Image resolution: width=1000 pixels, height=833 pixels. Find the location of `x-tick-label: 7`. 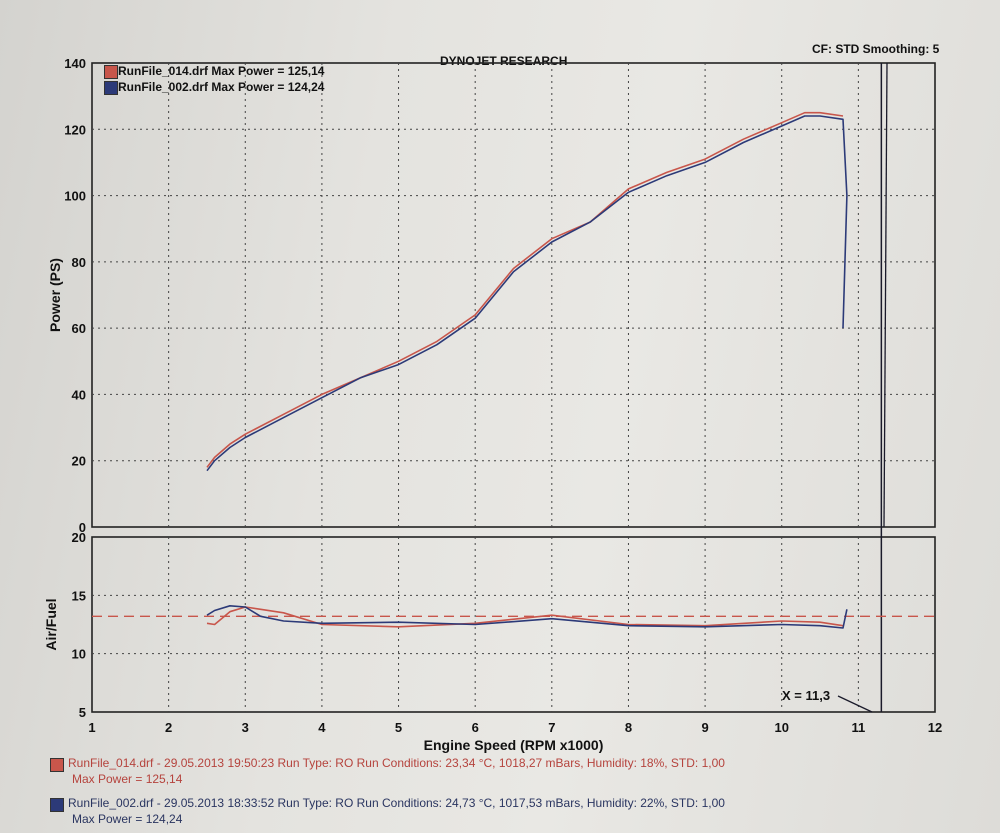

x-tick-label: 7 is located at coordinates (551, 727).